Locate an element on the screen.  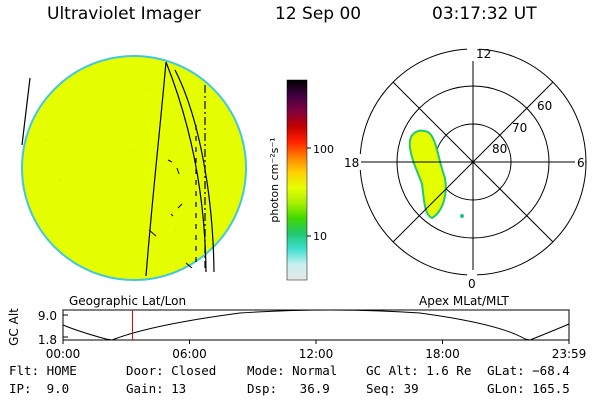
polar-caption: Apex MLat/MLT is located at coordinates (464, 301).